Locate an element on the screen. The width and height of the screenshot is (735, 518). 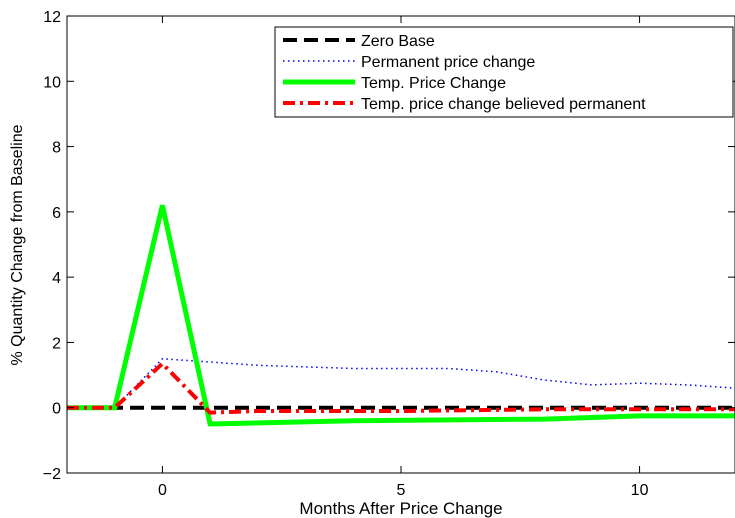
y-tick-label: 8 is located at coordinates (56, 148).